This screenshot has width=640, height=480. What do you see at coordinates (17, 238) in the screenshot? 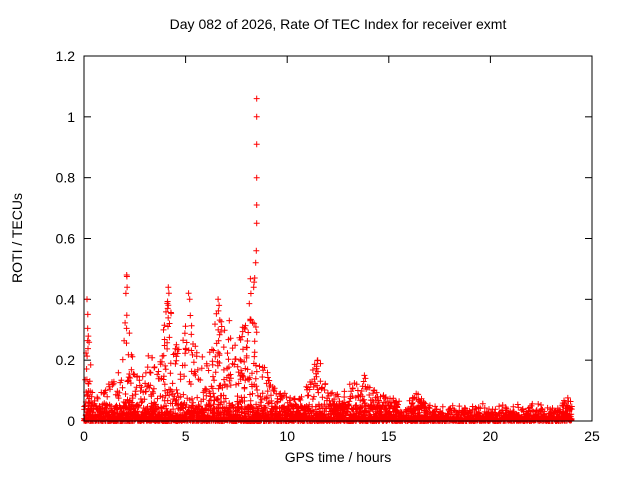
I see `y-axis-label: ROTI / TECUs` at bounding box center [17, 238].